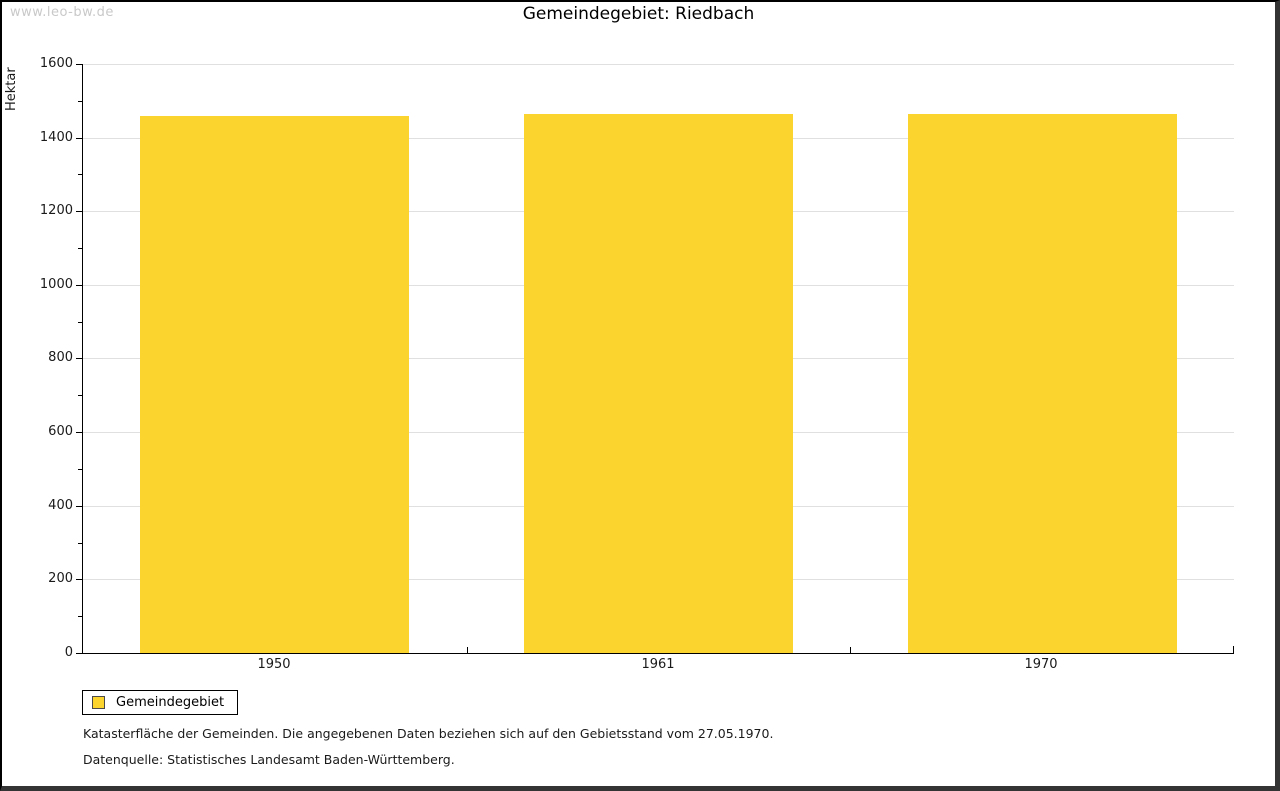 This screenshot has height=791, width=1280. Describe the element at coordinates (274, 384) in the screenshot. I see `bar-1950` at that location.